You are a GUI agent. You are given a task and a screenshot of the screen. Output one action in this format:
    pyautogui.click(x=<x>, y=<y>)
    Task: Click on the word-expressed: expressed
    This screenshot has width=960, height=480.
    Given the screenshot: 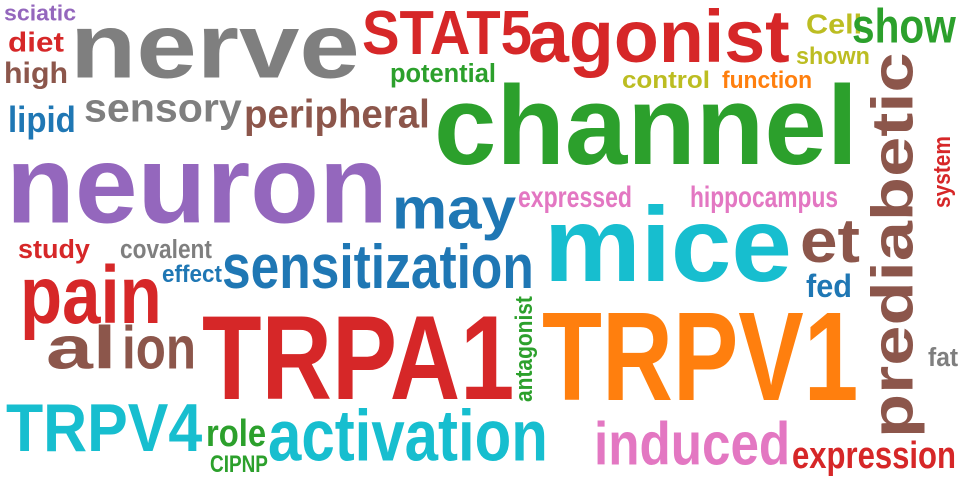 What is the action you would take?
    pyautogui.click(x=575, y=197)
    